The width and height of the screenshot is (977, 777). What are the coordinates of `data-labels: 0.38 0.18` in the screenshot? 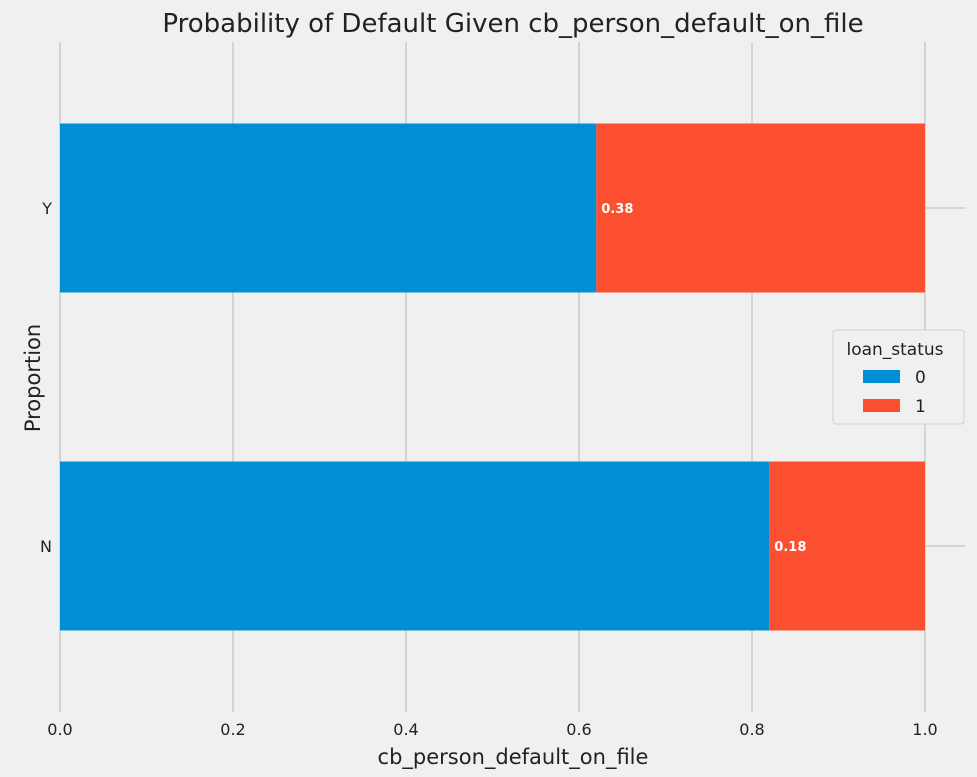 It's located at (703, 378).